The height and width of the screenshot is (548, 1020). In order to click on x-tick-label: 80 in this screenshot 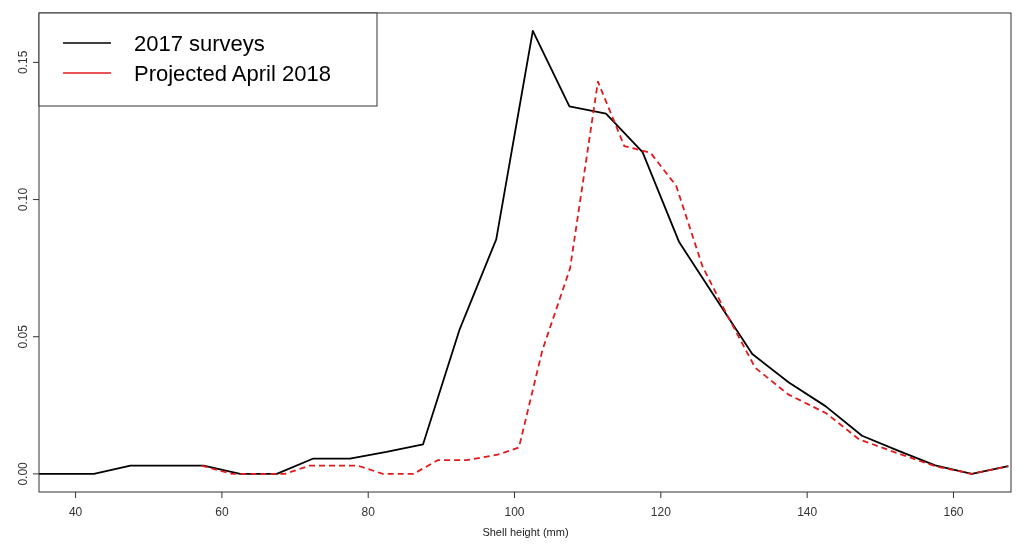, I will do `click(368, 512)`.